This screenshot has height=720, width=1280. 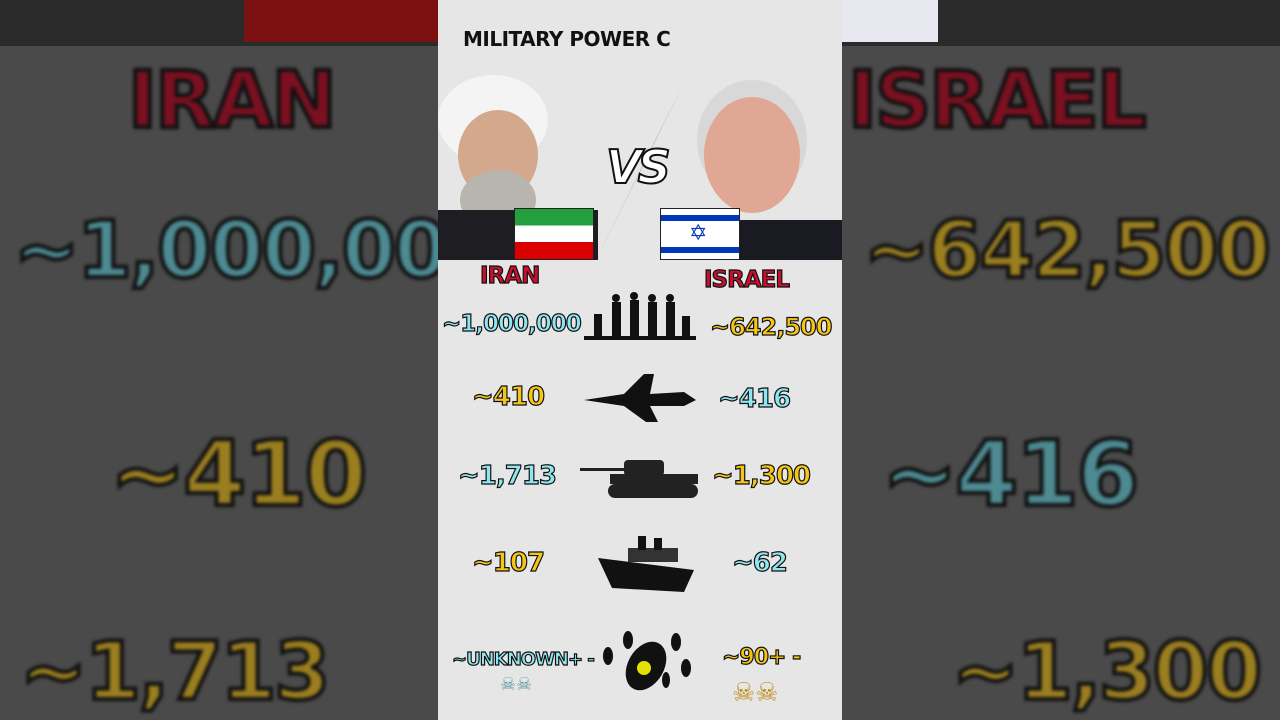 What do you see at coordinates (700, 234) in the screenshot?
I see `israel-flag-icon: ✡` at bounding box center [700, 234].